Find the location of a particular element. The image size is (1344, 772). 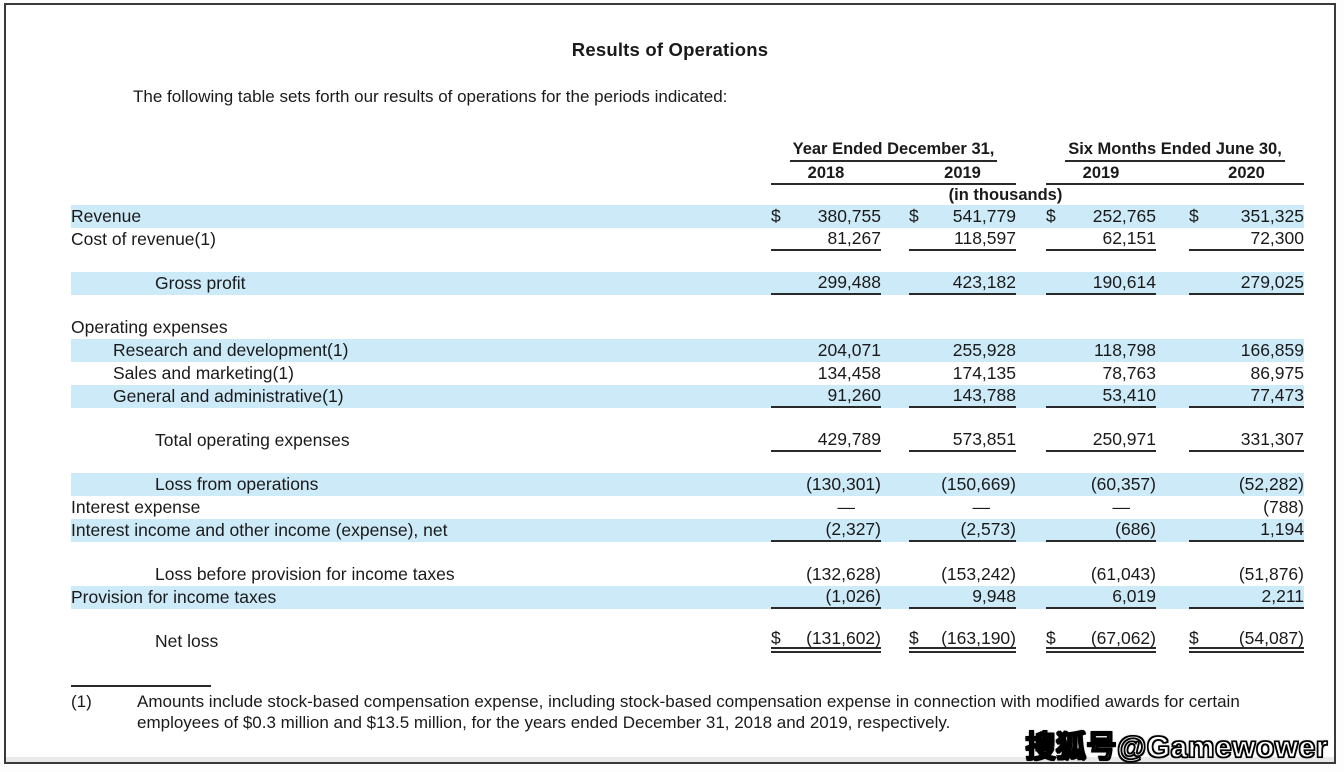

cell-value: 143,788 is located at coordinates (984, 395).